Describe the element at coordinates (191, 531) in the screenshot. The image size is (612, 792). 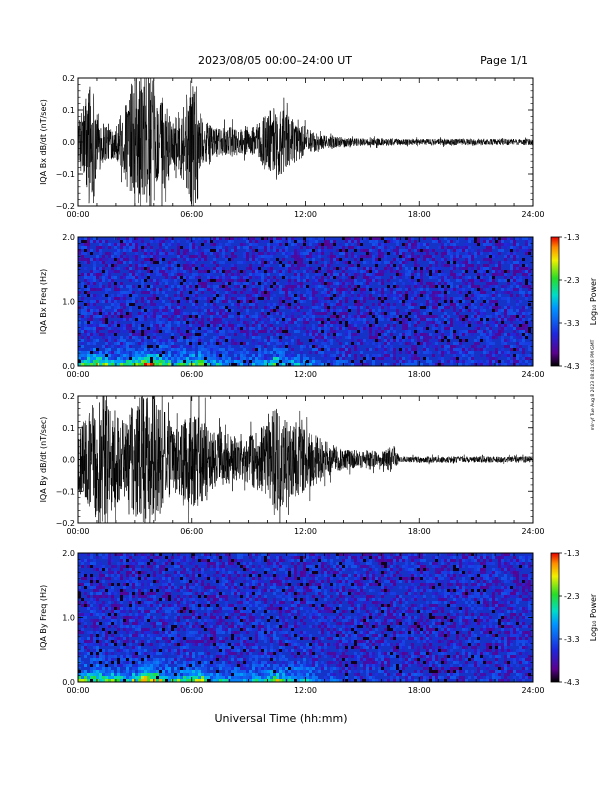
I see `x-tick-label: 06:00` at that location.